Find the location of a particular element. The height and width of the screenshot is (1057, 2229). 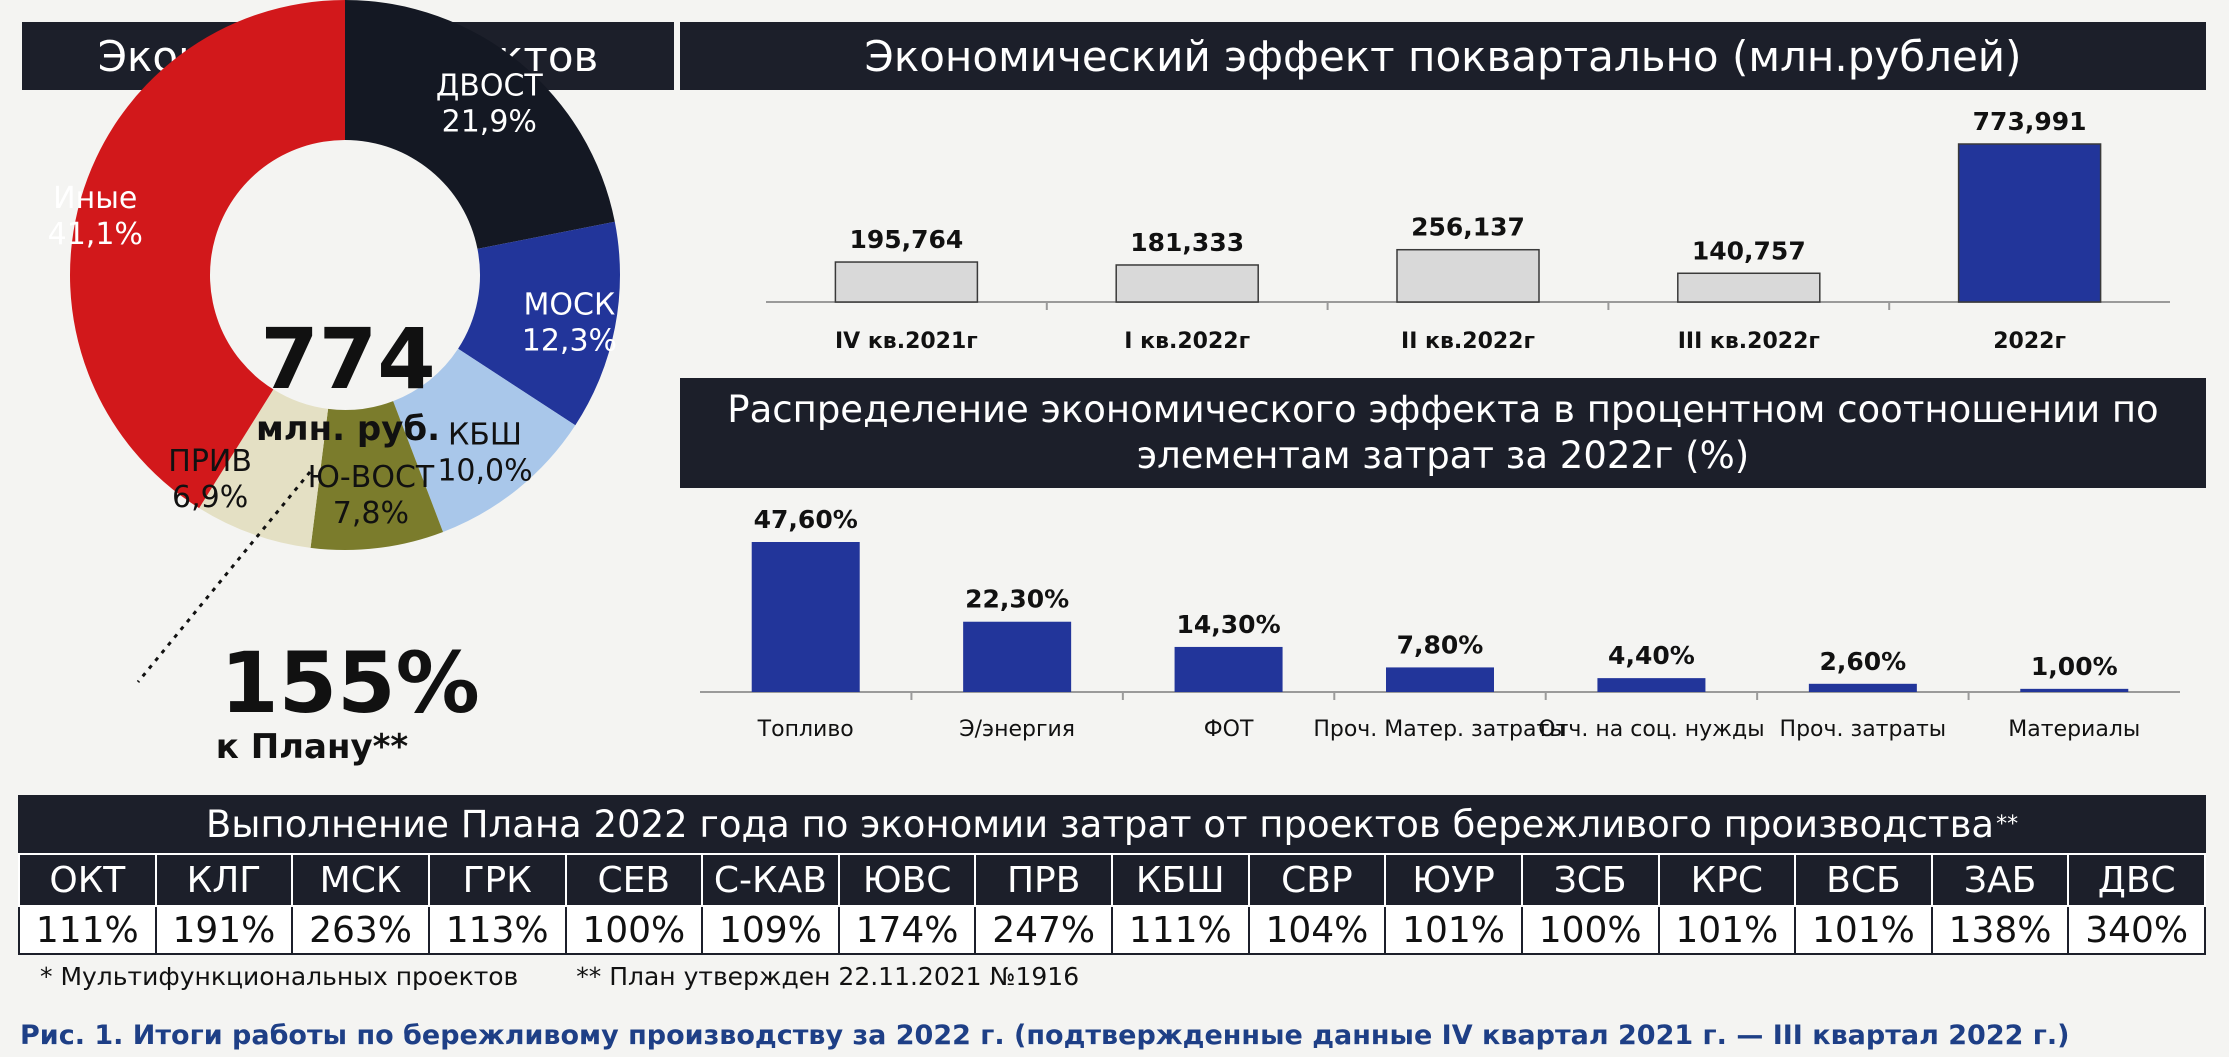

distribution-header-line2: элементам затрат за 2022г (%) is located at coordinates (1443, 455).